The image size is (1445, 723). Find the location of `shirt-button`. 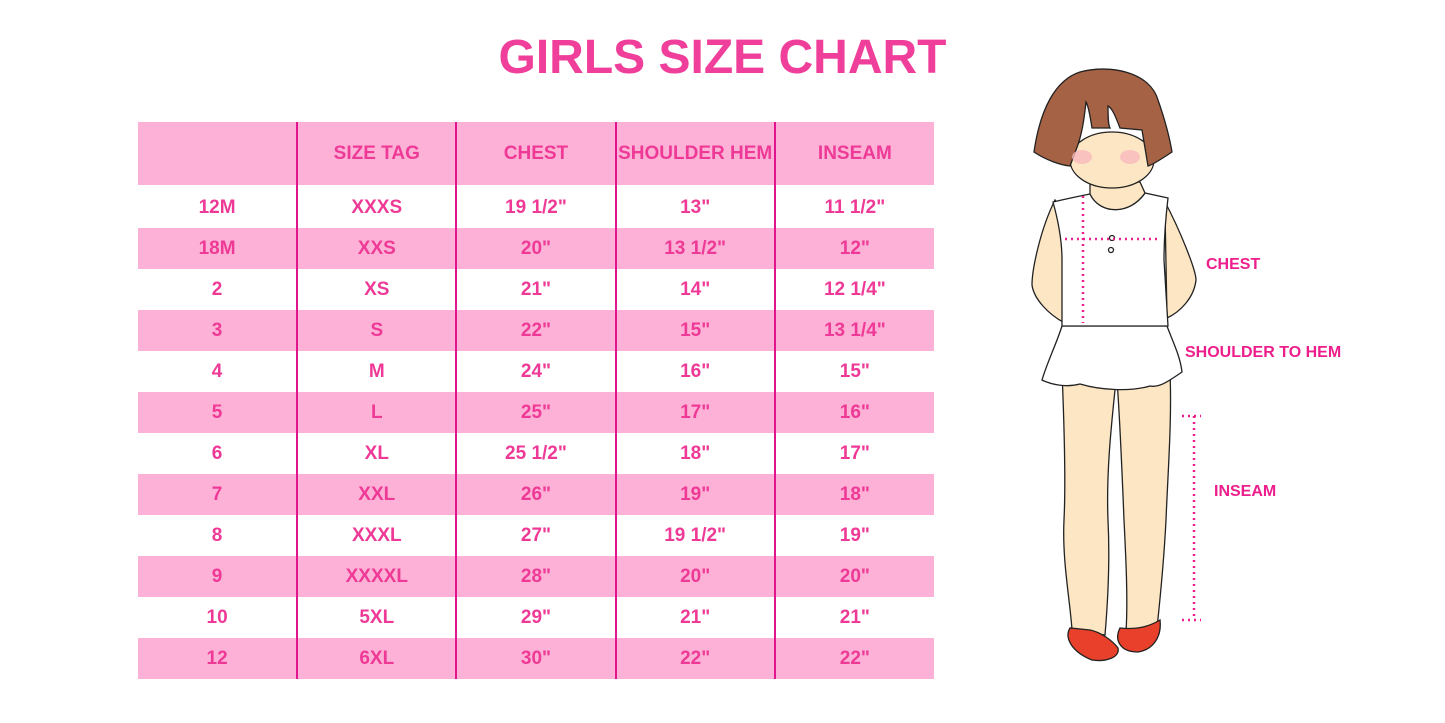

shirt-button is located at coordinates (1111, 250).